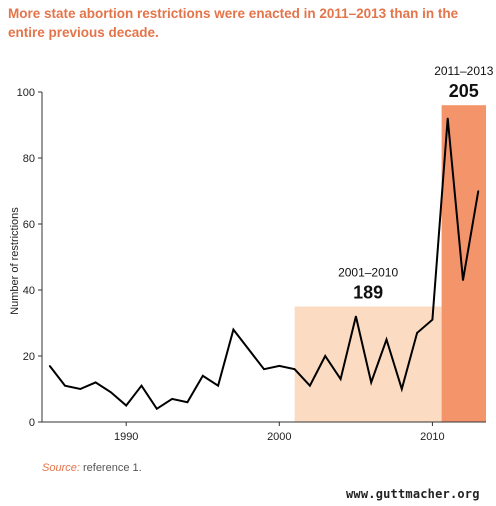 The width and height of the screenshot is (496, 506). I want to click on data-point-1986, so click(65, 385).